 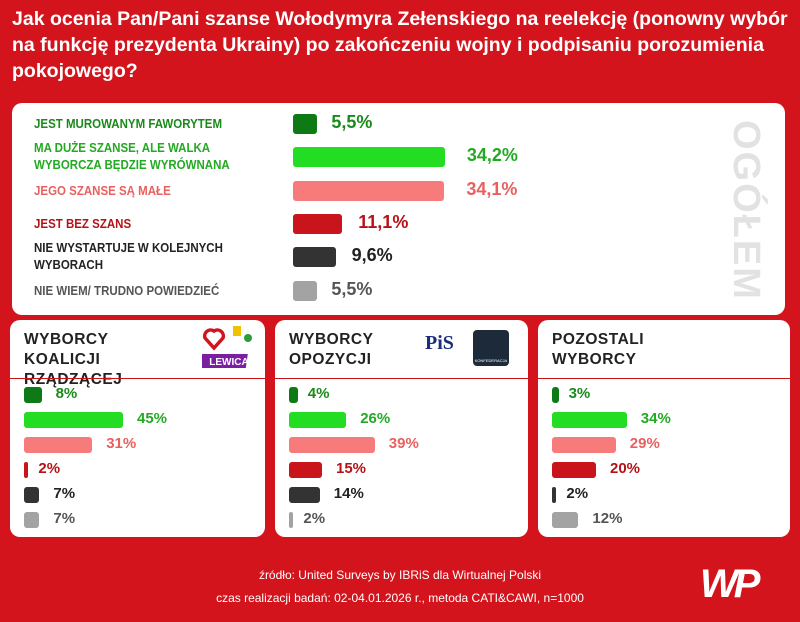 What do you see at coordinates (746, 210) in the screenshot?
I see `overall-label: OGÓŁEM` at bounding box center [746, 210].